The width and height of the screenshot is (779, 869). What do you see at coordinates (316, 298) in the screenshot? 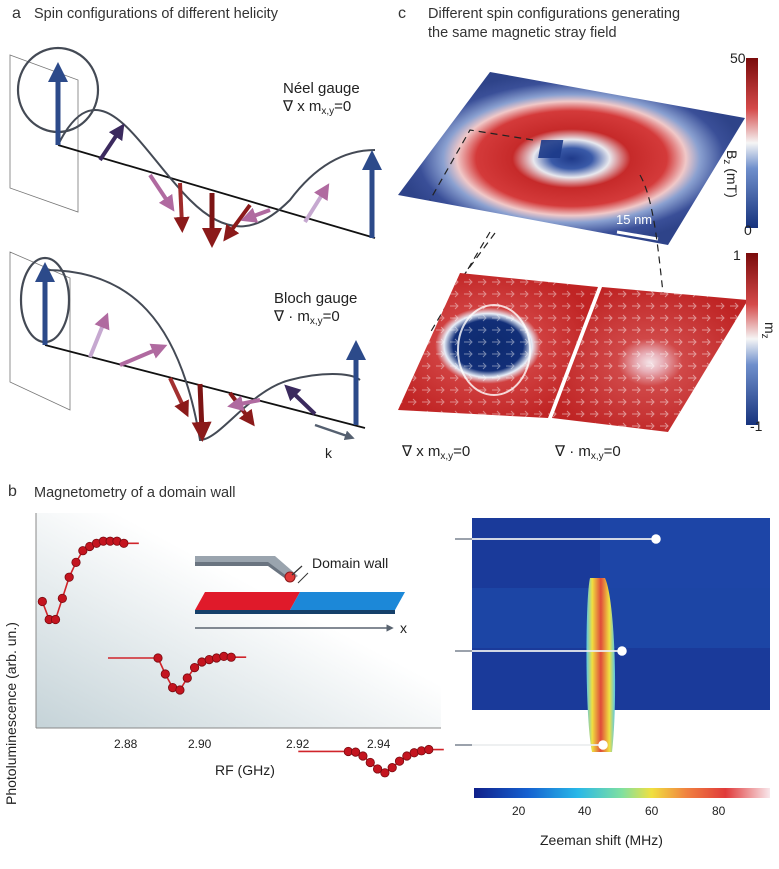
I see `bloch-gauge-title: Bloch gauge` at bounding box center [316, 298].